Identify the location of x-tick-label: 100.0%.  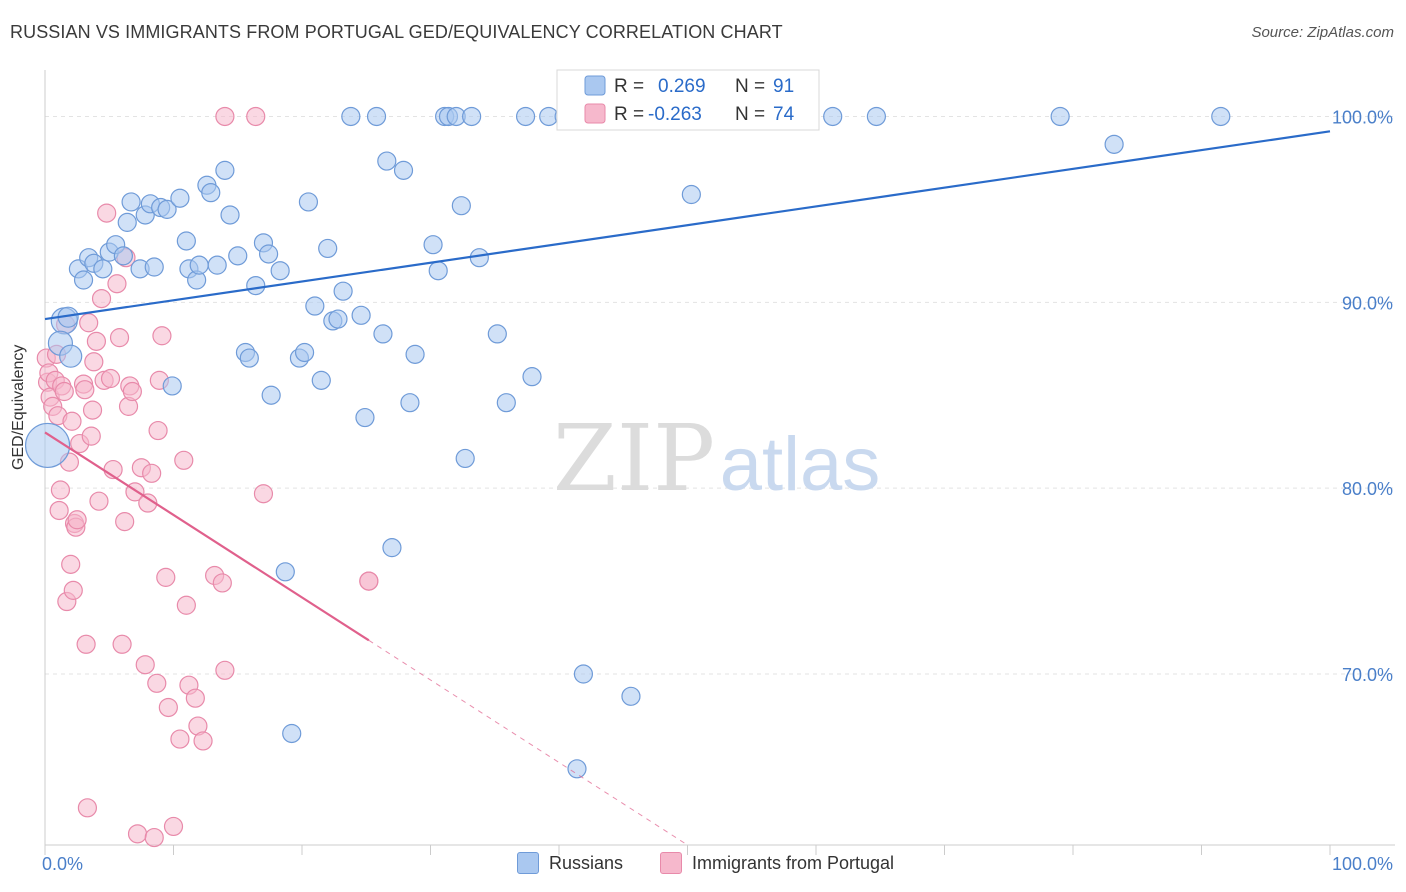
(1362, 864).